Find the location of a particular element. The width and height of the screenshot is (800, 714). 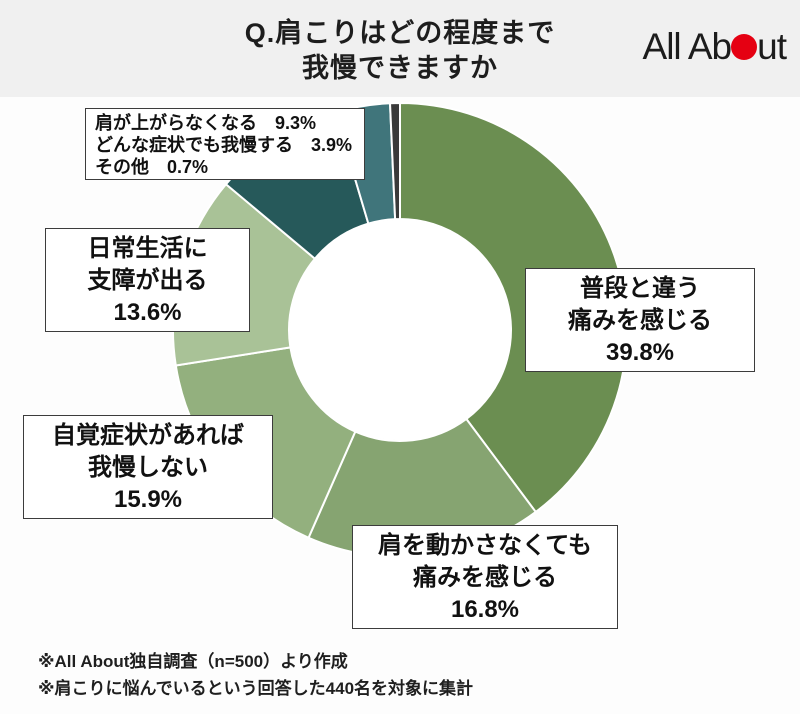

allabout-logo: All Ab ut is located at coordinates (714, 47).